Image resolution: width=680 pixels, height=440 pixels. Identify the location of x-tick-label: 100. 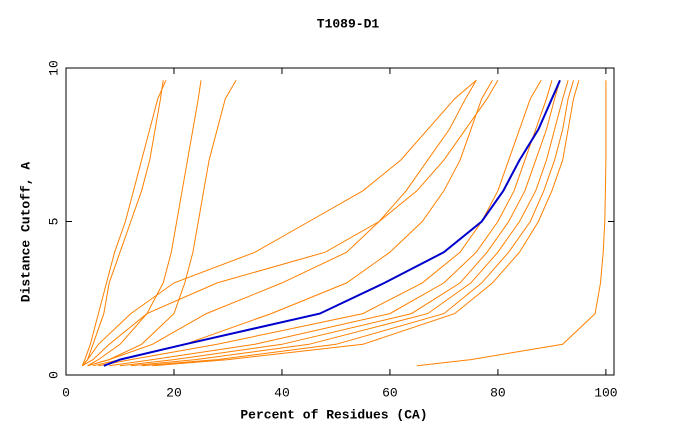
(605, 392).